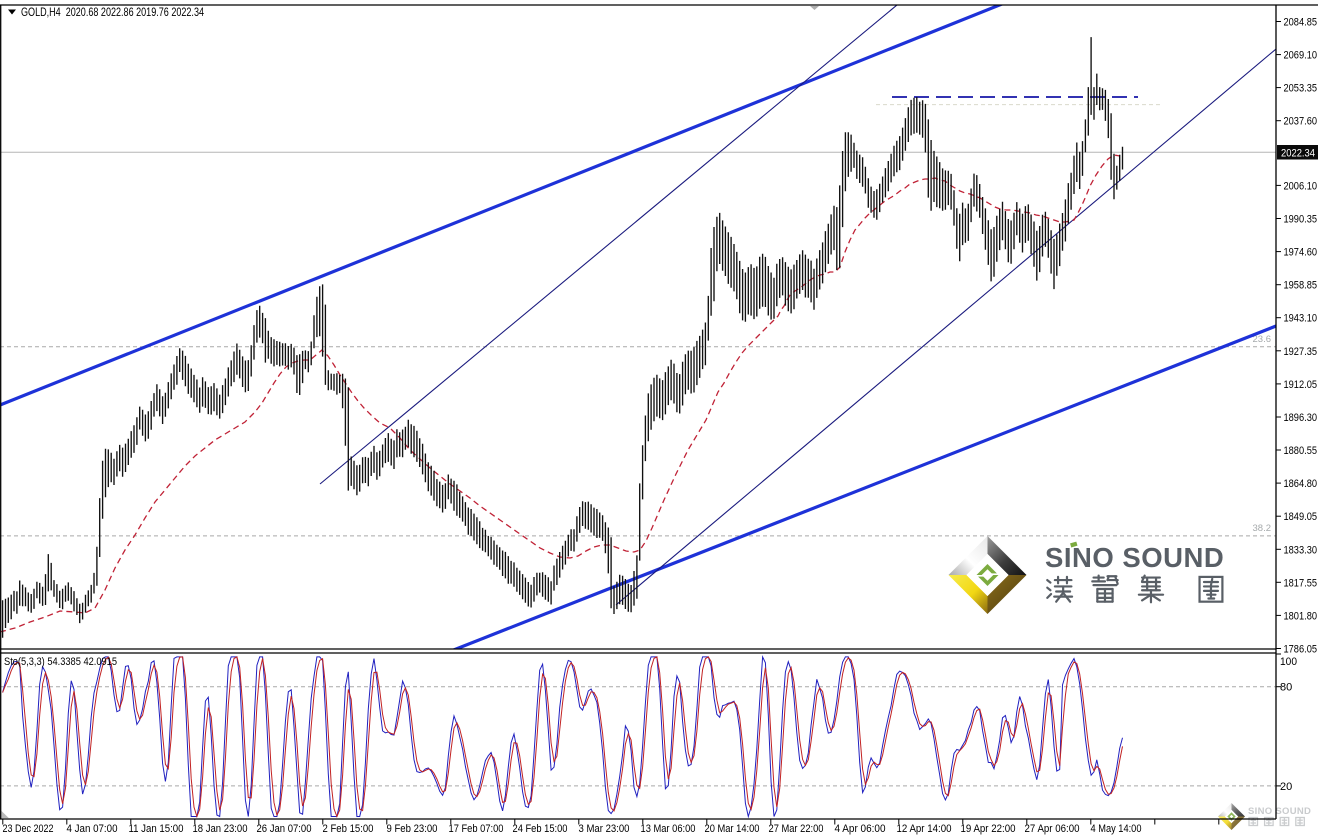 This screenshot has height=838, width=1318. What do you see at coordinates (1301, 352) in the screenshot?
I see `svg-text: 1927.35` at bounding box center [1301, 352].